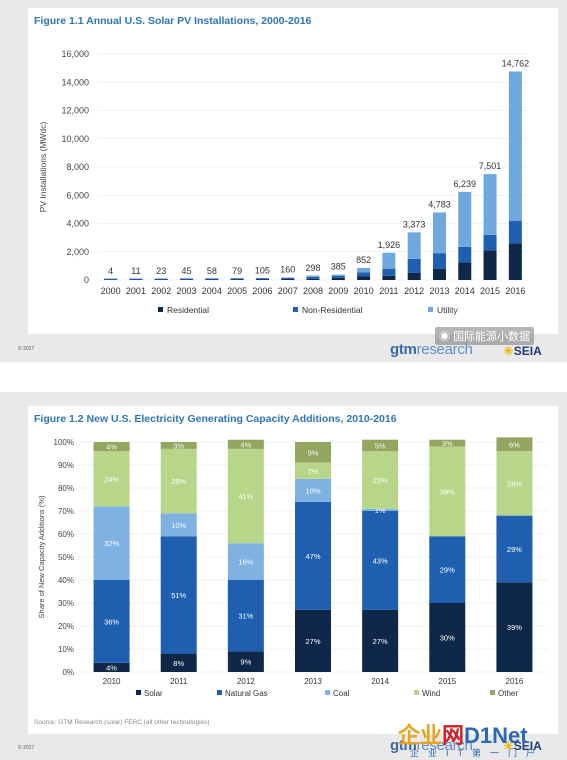  What do you see at coordinates (514, 444) in the screenshot?
I see `data-label-other-2016: 6%` at bounding box center [514, 444].